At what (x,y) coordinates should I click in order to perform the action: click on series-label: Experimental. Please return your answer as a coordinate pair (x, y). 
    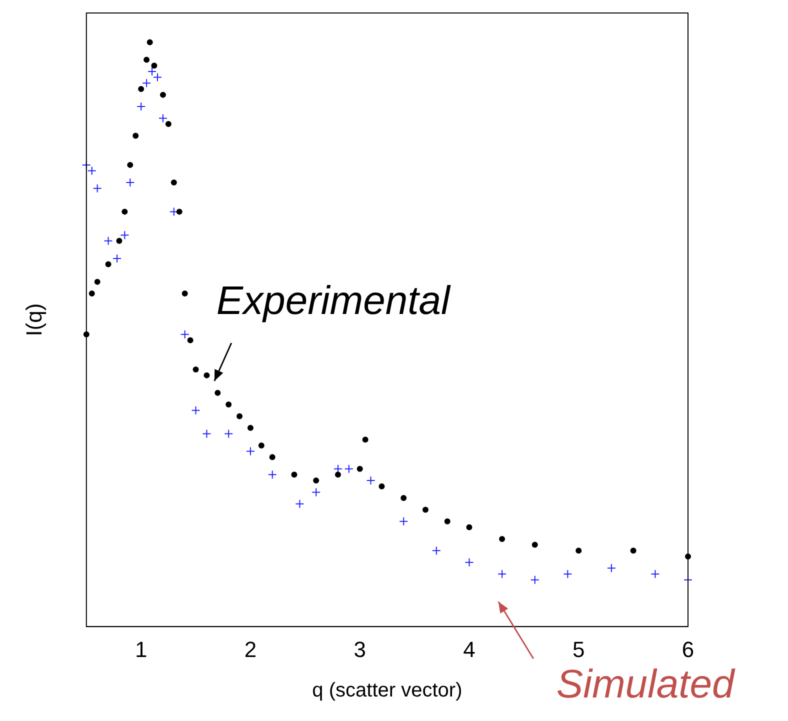
    Looking at the image, I should click on (333, 301).